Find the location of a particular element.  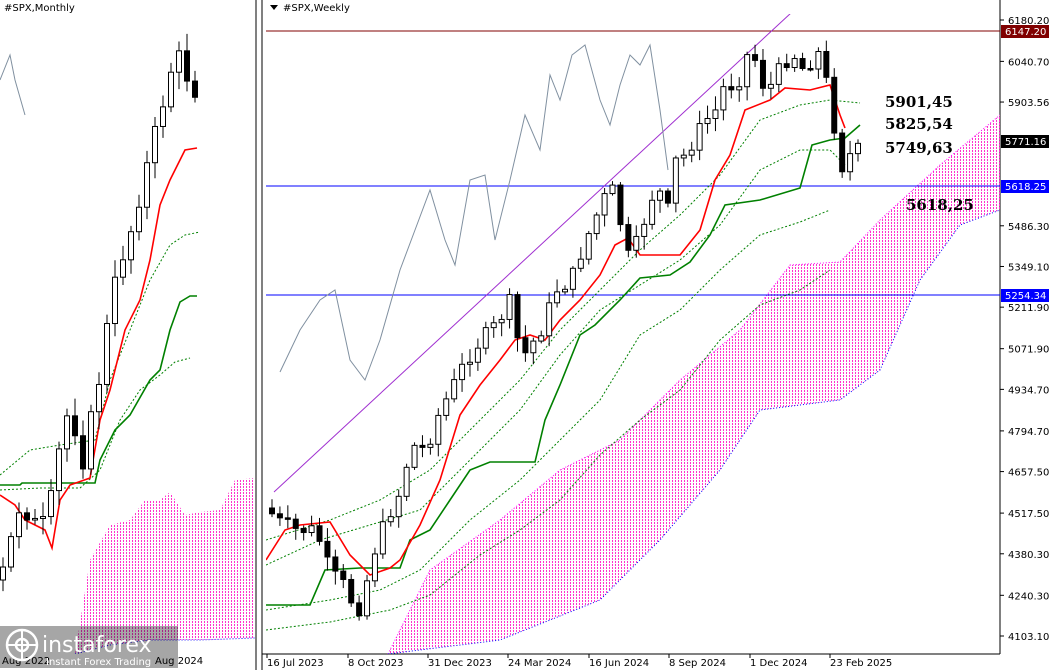

price-tick-label: 4934.70 is located at coordinates (1028, 390).